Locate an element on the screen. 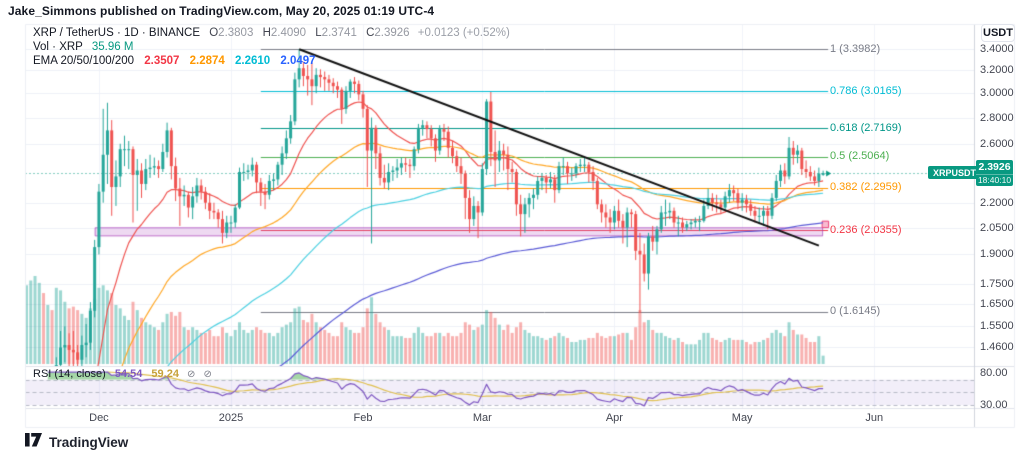  fib-level-label: 0.786 (3.0165) is located at coordinates (866, 90).